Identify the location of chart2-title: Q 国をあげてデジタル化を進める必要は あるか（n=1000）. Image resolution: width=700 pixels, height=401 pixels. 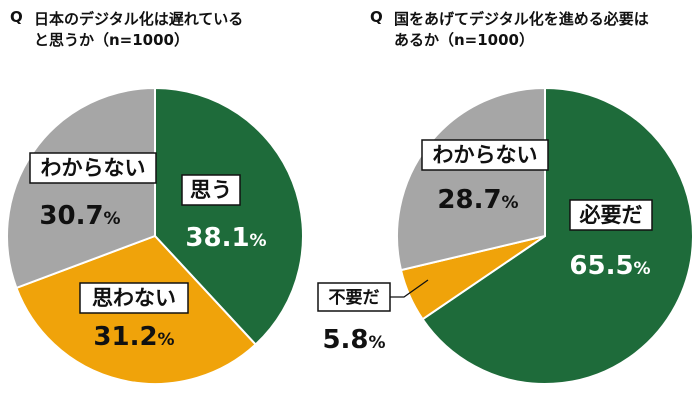
(535, 30).